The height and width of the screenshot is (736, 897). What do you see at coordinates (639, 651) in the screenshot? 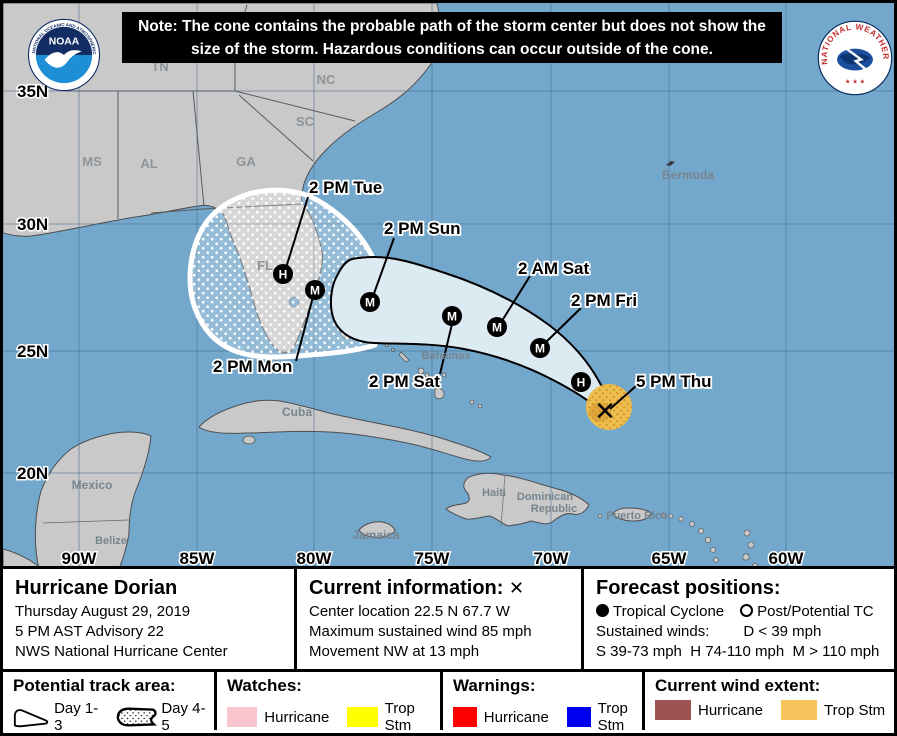
I see `wind-s-label: S 39-73 mph` at bounding box center [639, 651].